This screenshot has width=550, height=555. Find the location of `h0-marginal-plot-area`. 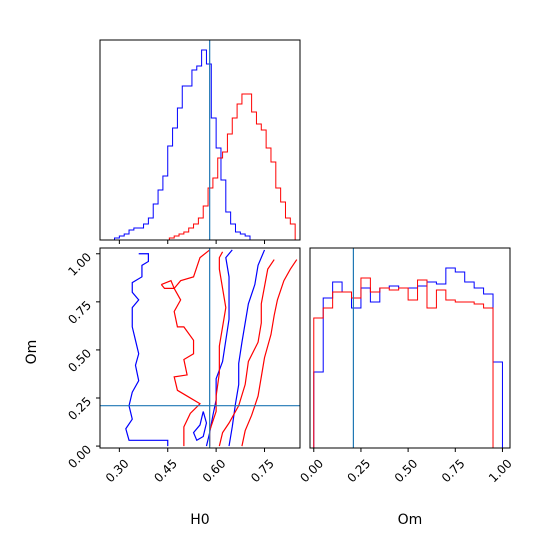

h0-marginal-plot-area is located at coordinates (204, 140).